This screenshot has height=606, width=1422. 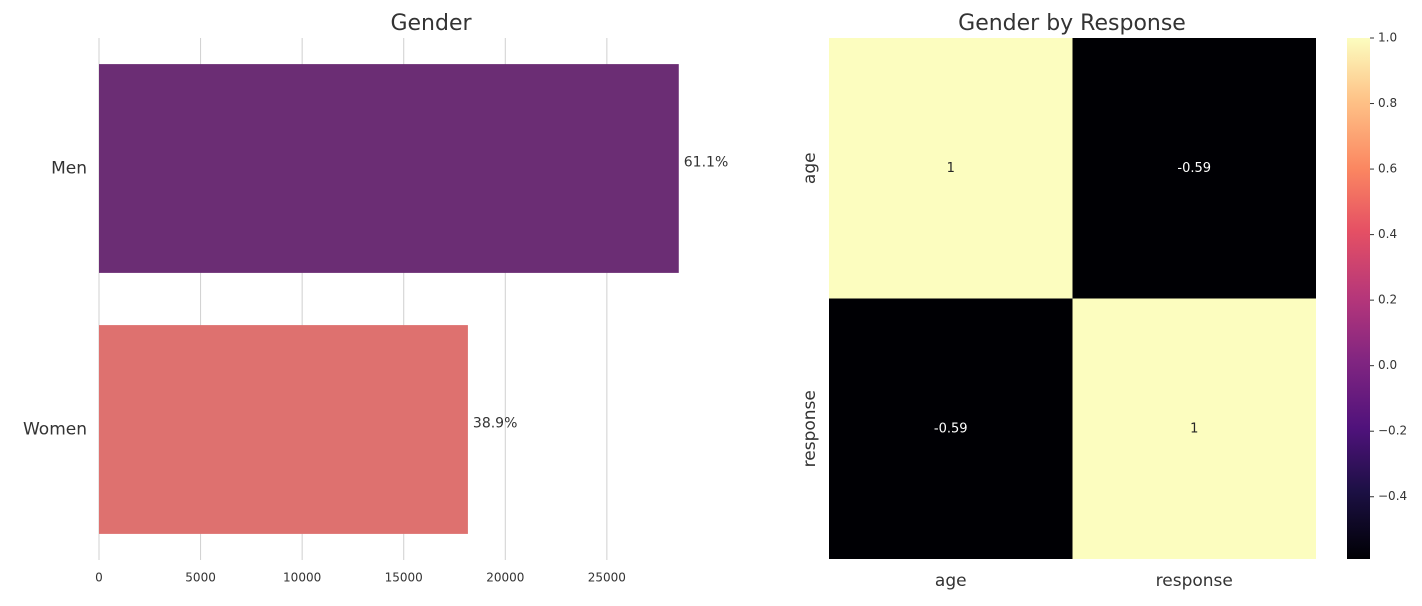 What do you see at coordinates (607, 578) in the screenshot?
I see `x-tick-label: 25000` at bounding box center [607, 578].